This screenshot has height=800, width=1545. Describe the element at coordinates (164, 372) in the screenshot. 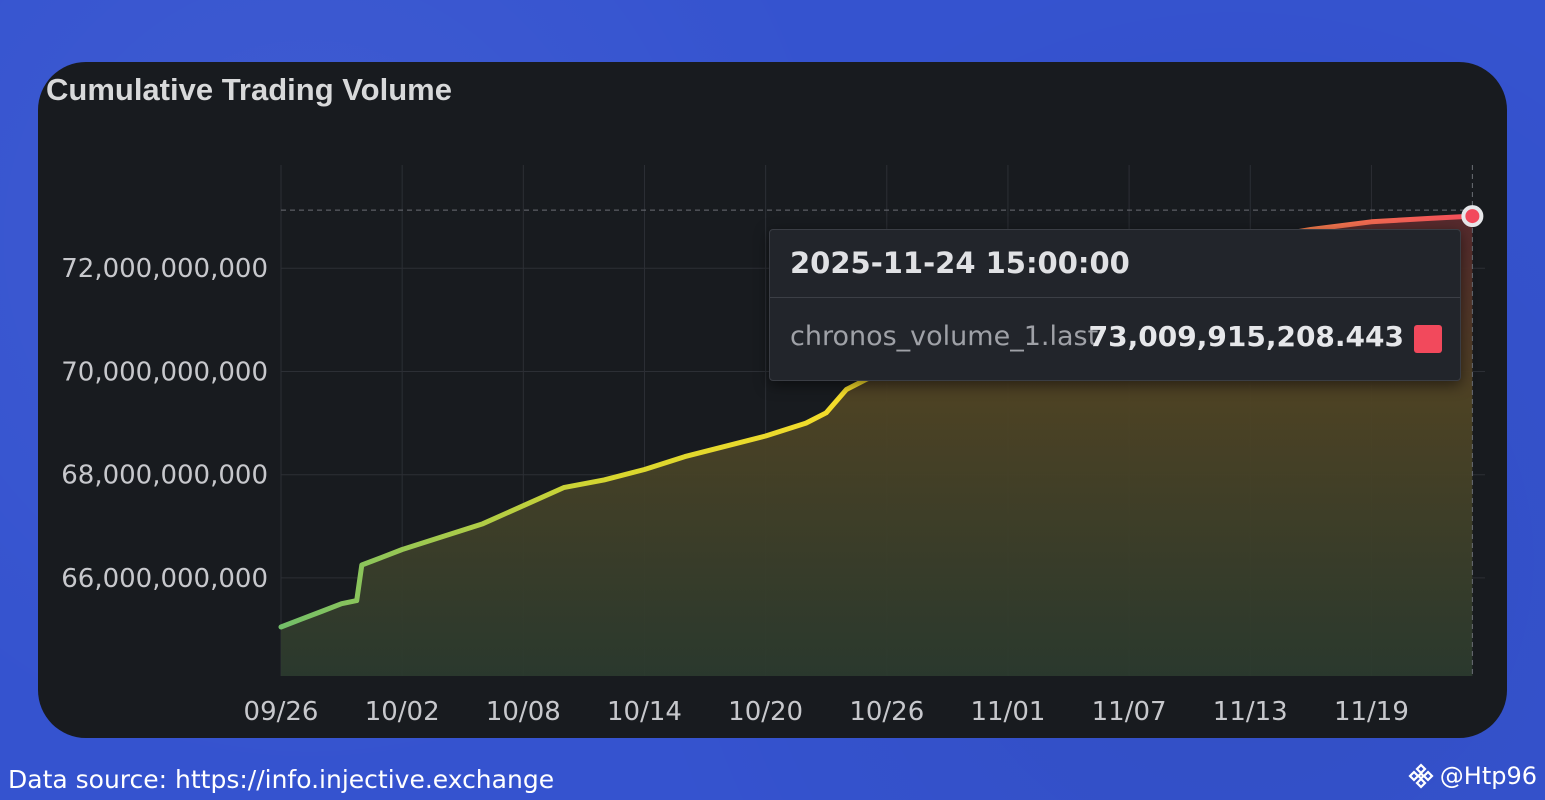

I see `y-tick-label: 70,000,000,000` at that location.